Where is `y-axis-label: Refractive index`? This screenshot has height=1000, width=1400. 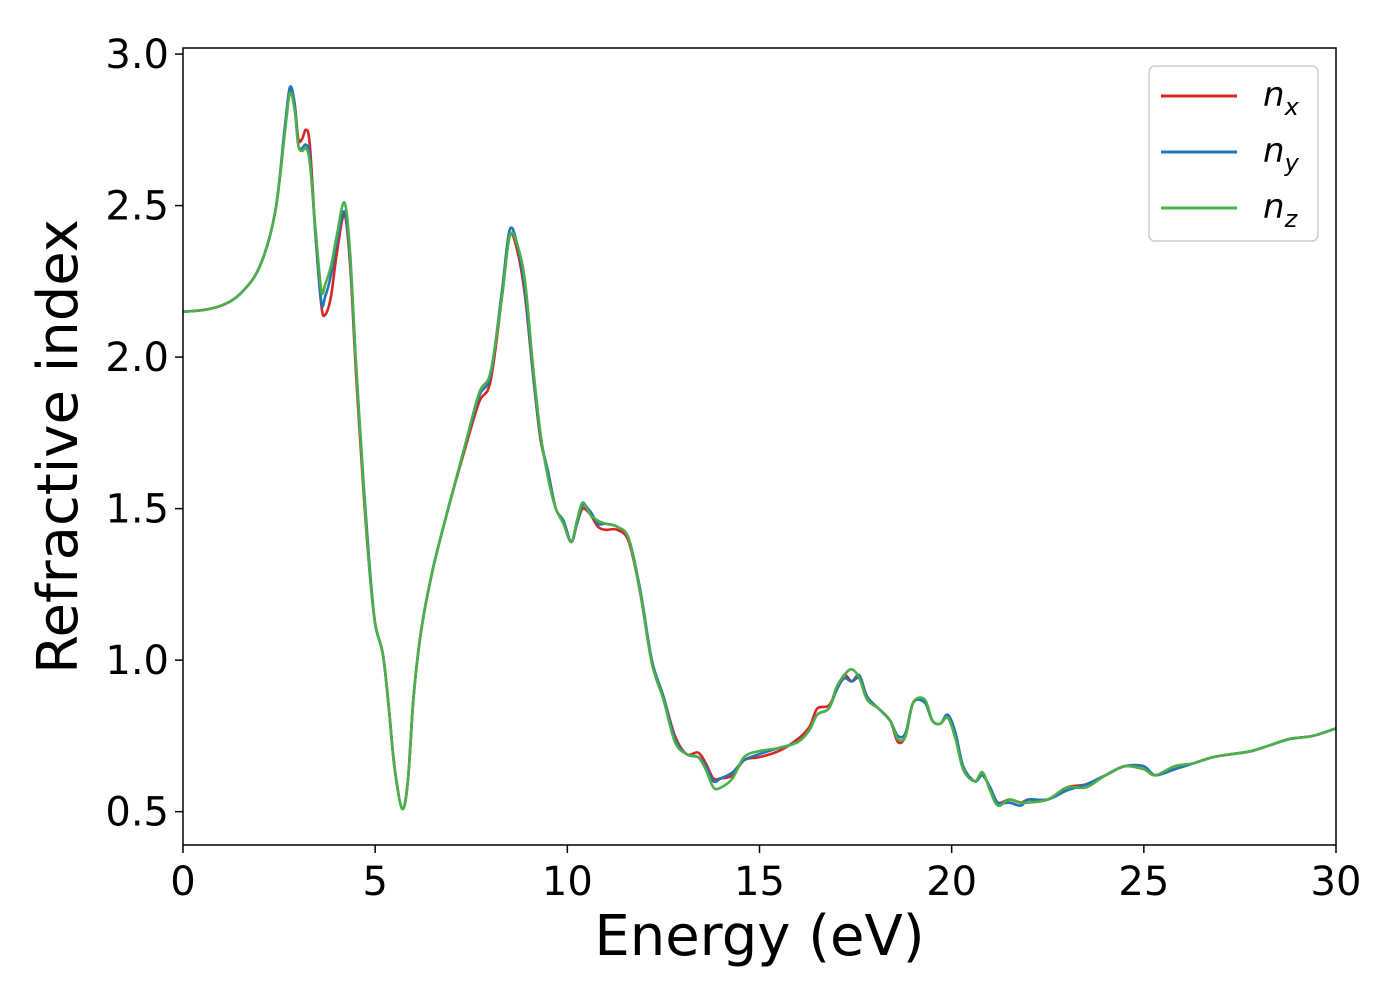
y-axis-label: Refractive index is located at coordinates (58, 446).